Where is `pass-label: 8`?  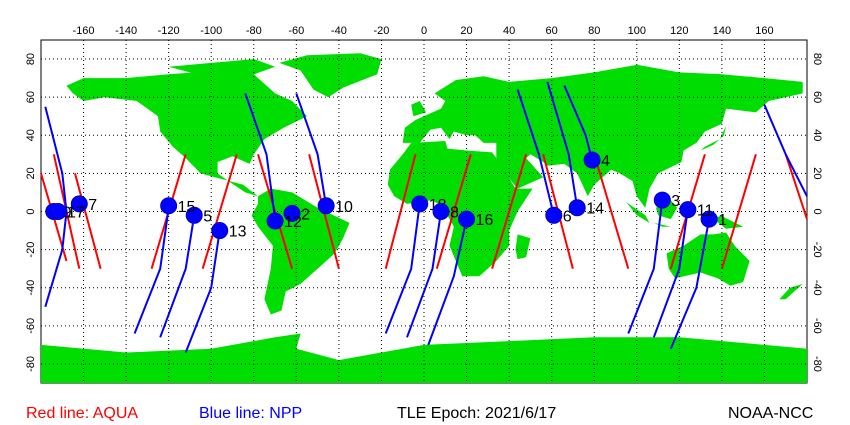
pass-label: 8 is located at coordinates (454, 213).